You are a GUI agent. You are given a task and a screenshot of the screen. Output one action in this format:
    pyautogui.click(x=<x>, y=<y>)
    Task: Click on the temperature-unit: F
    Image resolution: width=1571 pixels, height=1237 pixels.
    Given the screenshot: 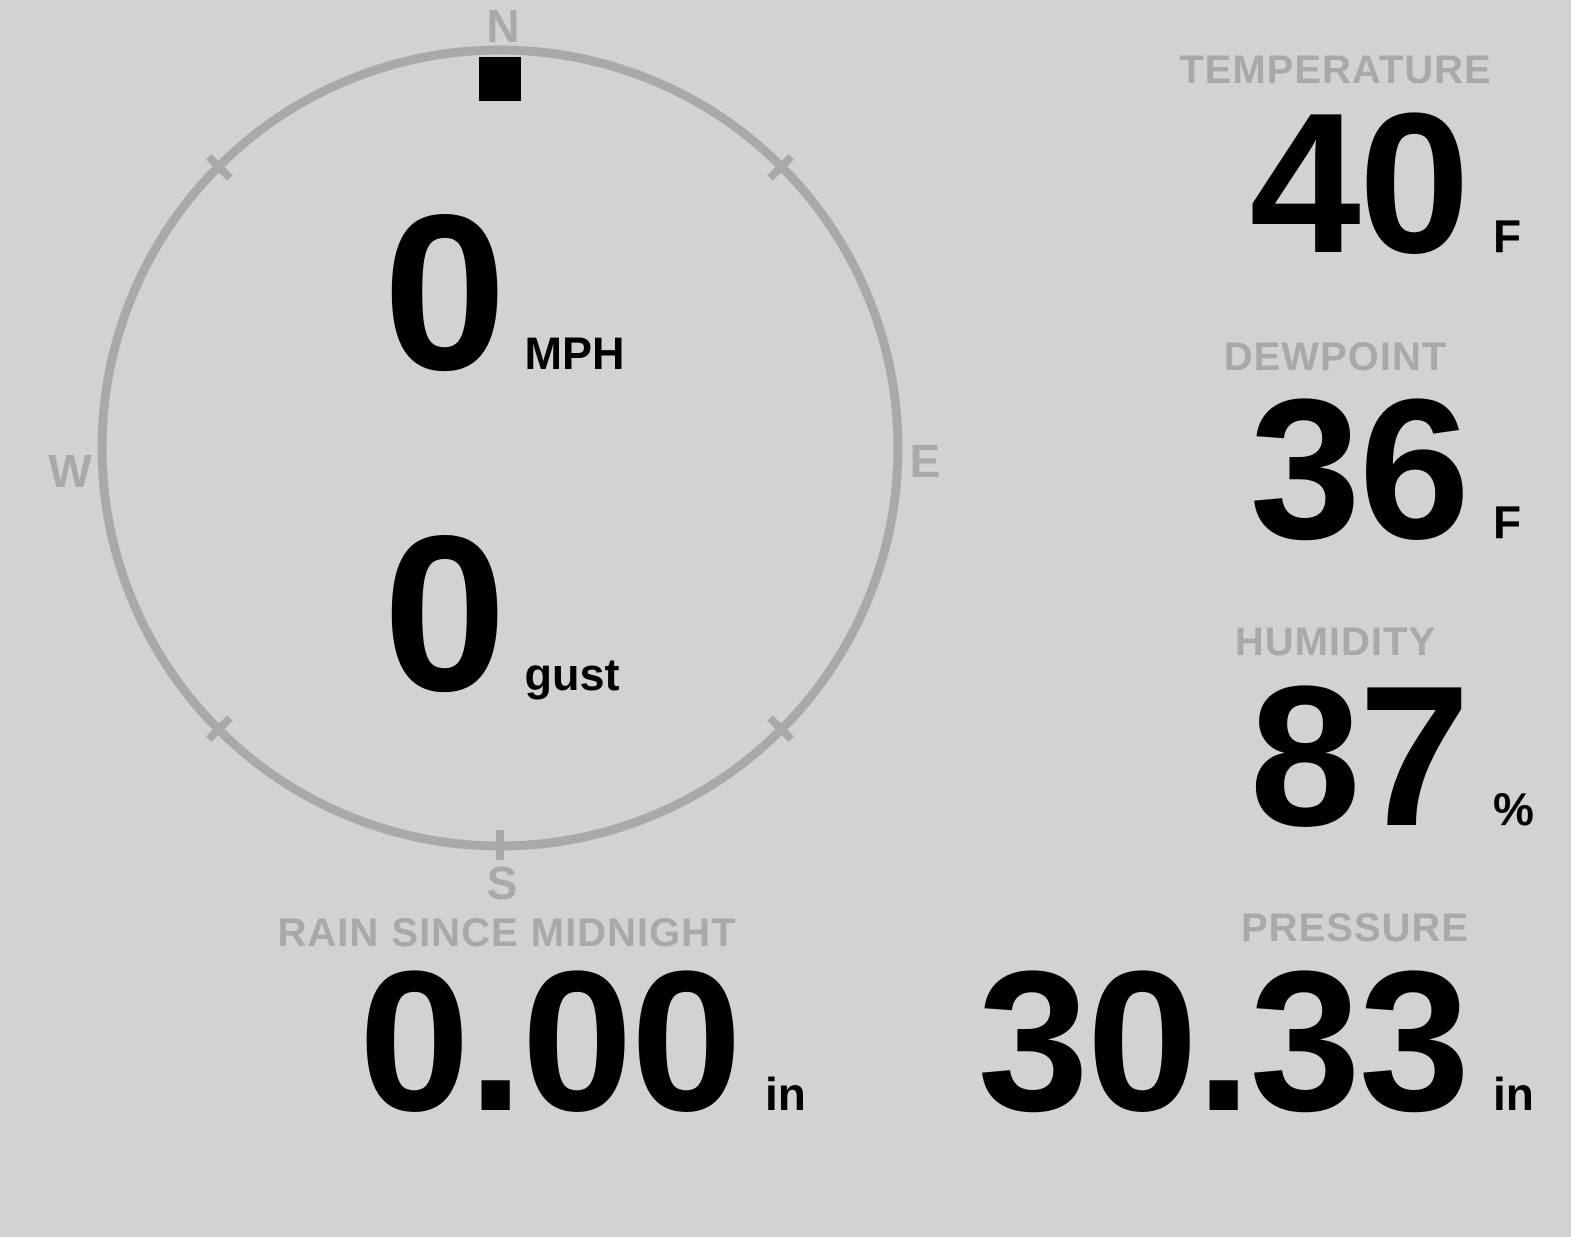 What is the action you would take?
    pyautogui.click(x=1507, y=236)
    